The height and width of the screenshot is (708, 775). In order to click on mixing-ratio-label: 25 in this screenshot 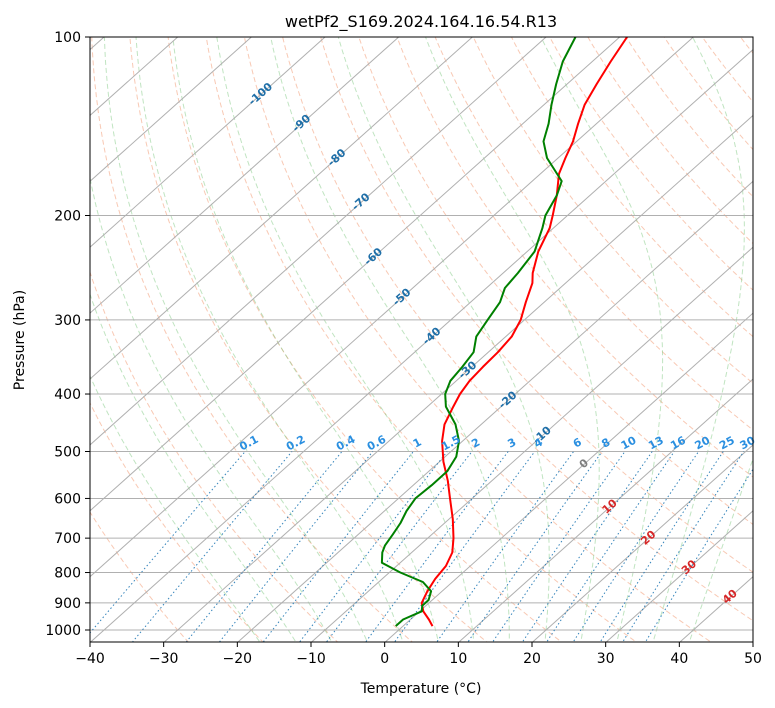, I will do `click(727, 443)`.